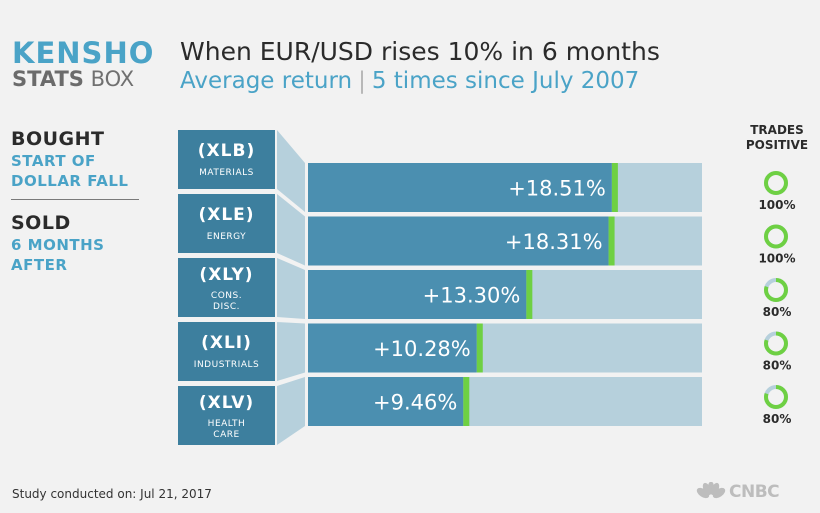  Describe the element at coordinates (554, 242) in the screenshot. I see `return-value-label: +18.31%` at that location.